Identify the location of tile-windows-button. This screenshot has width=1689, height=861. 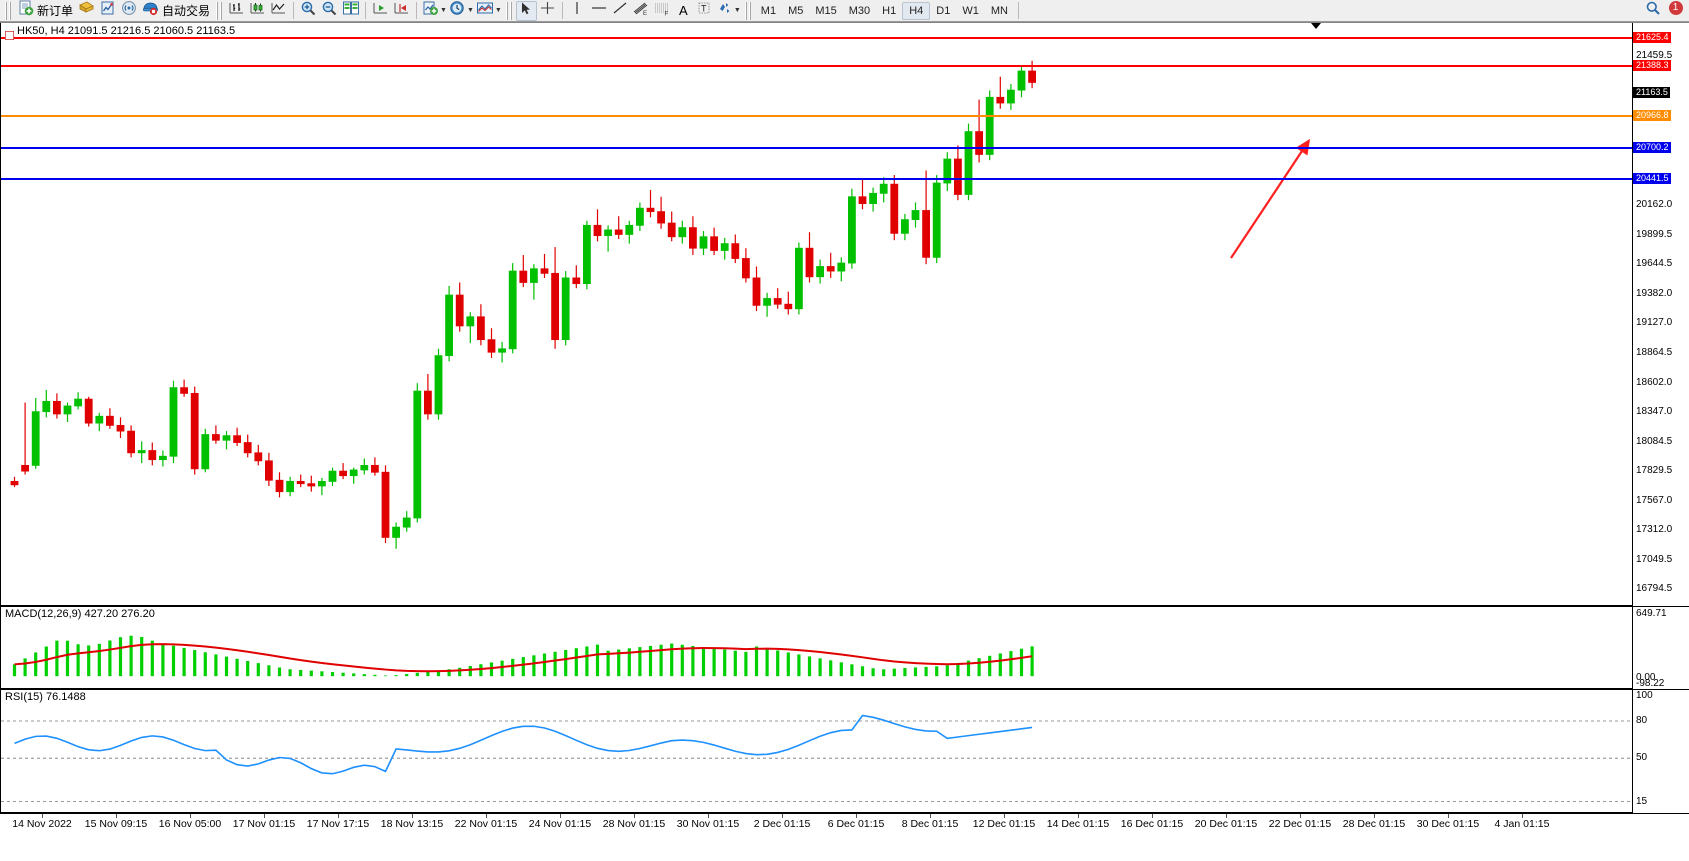
(350, 11).